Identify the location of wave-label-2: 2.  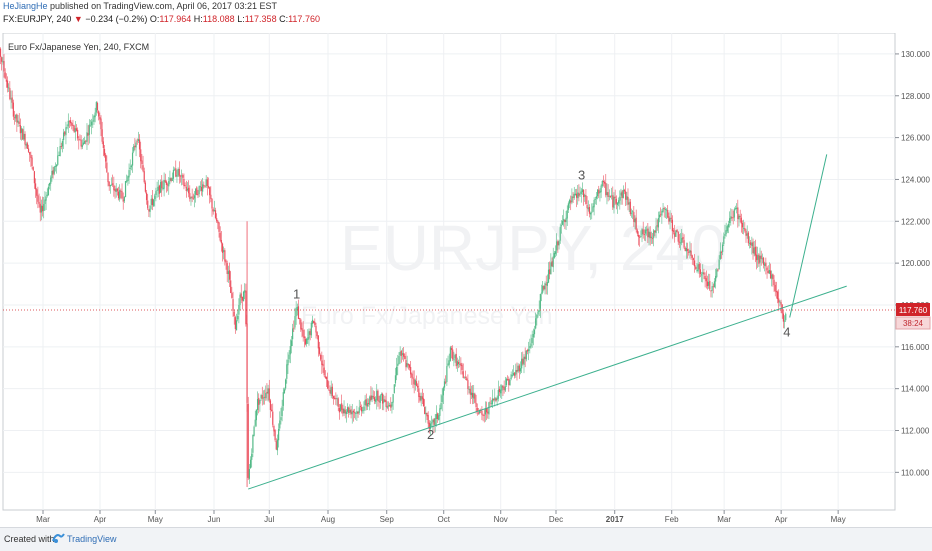
(430, 434).